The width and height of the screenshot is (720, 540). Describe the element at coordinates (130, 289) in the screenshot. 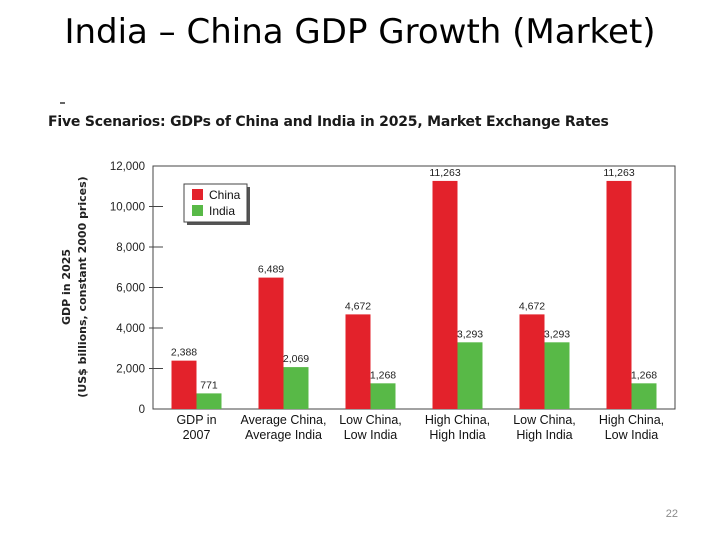

I see `y-tick-label: 6,000` at that location.